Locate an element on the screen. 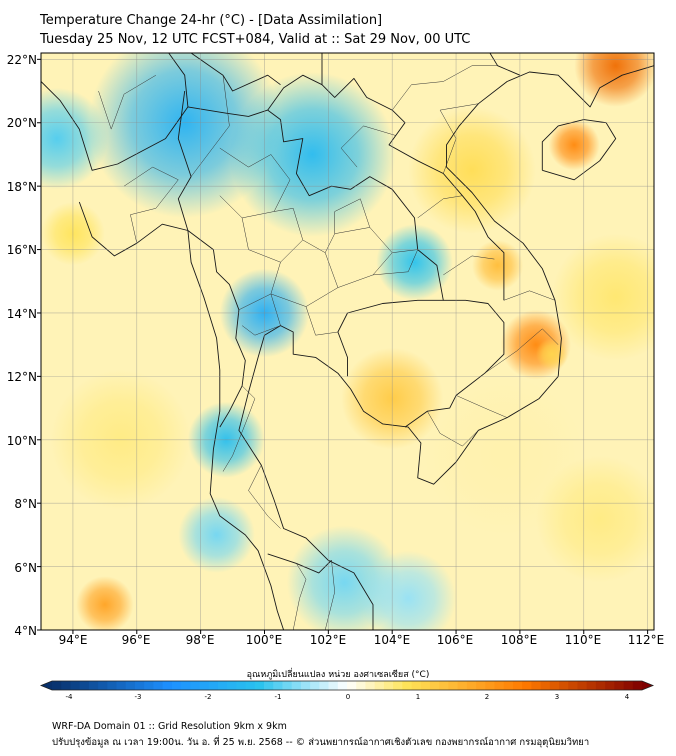  colorbar-max-extension is located at coordinates (647, 685).